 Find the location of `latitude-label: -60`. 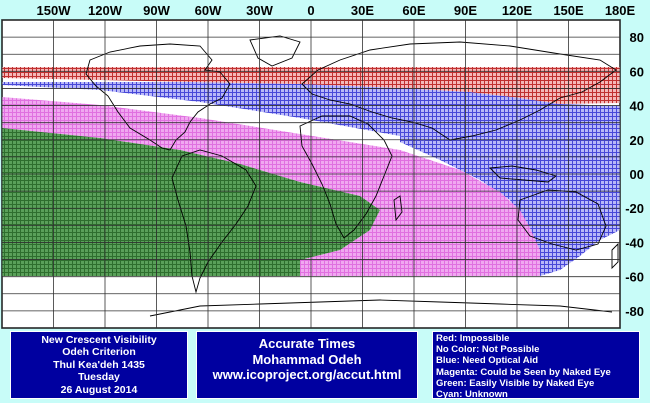

latitude-label: -60 is located at coordinates (634, 277).